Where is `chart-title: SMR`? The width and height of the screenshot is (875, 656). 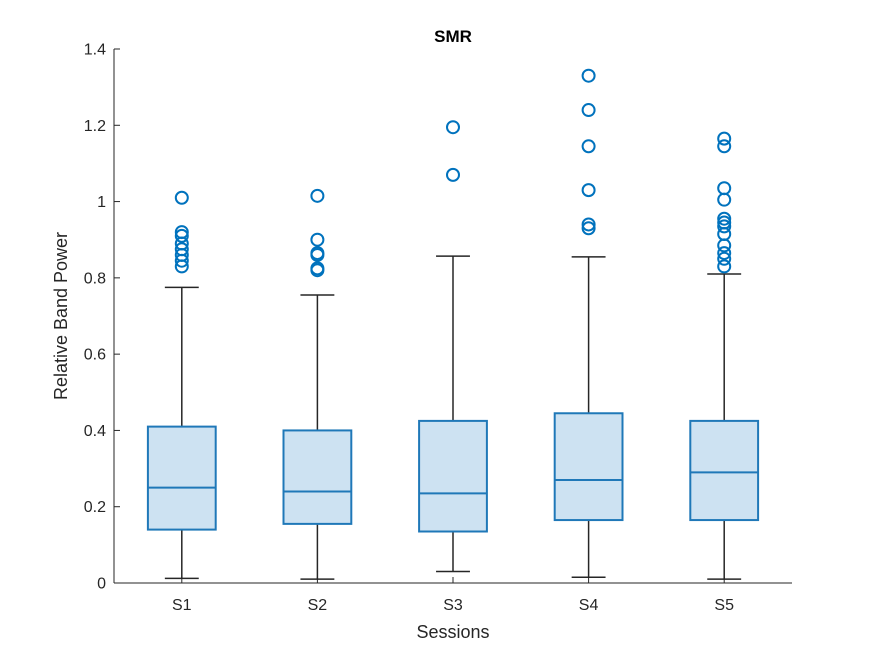
chart-title: SMR is located at coordinates (453, 36).